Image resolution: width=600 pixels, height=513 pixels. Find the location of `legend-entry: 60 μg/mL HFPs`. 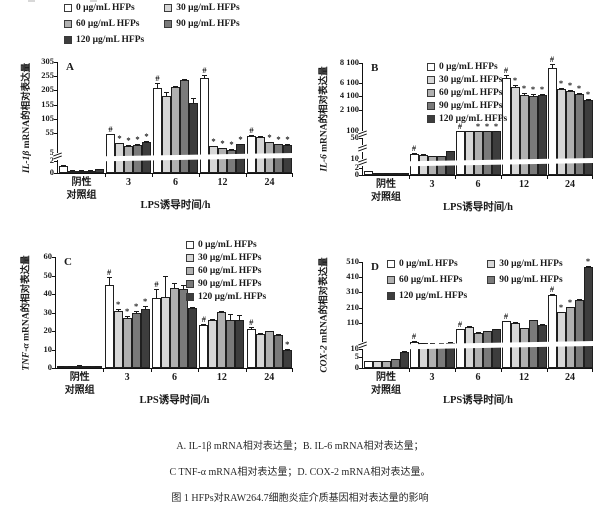

legend-entry: 60 μg/mL HFPs is located at coordinates (427, 280).